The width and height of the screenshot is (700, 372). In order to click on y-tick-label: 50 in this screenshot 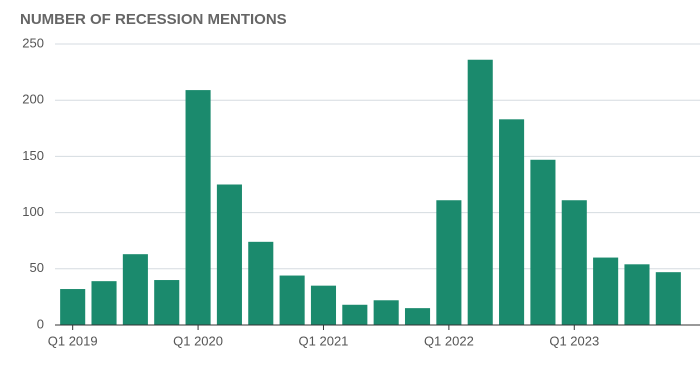, I will do `click(37, 267)`.